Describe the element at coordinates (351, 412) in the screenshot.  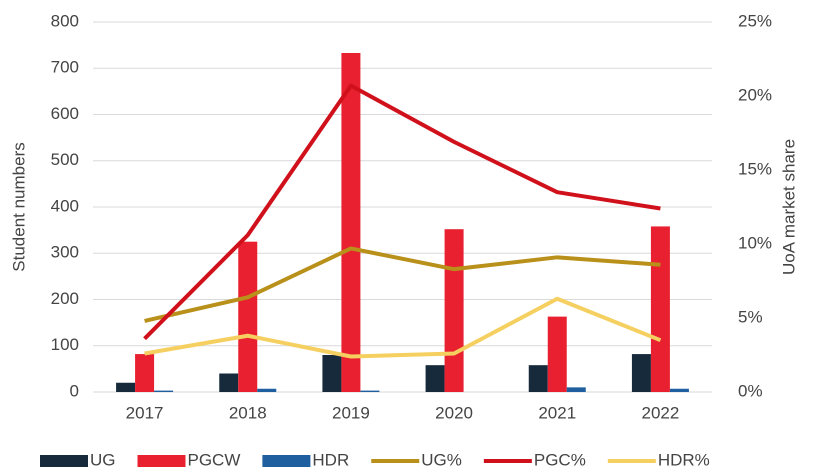
I see `x-tick-label: 2019` at that location.